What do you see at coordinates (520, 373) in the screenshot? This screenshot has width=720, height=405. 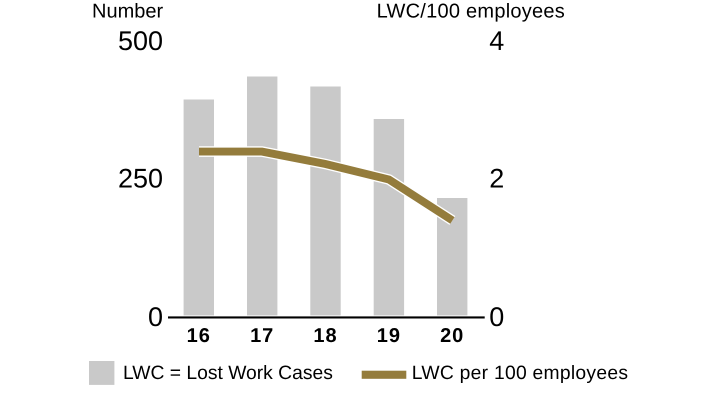 I see `svg-text: LWC per 100 employees` at bounding box center [520, 373].